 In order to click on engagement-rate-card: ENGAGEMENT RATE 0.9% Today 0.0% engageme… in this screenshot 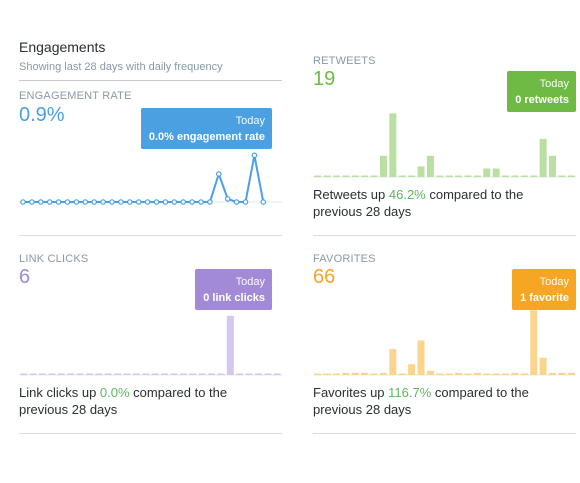, I will do `click(150, 158)`.